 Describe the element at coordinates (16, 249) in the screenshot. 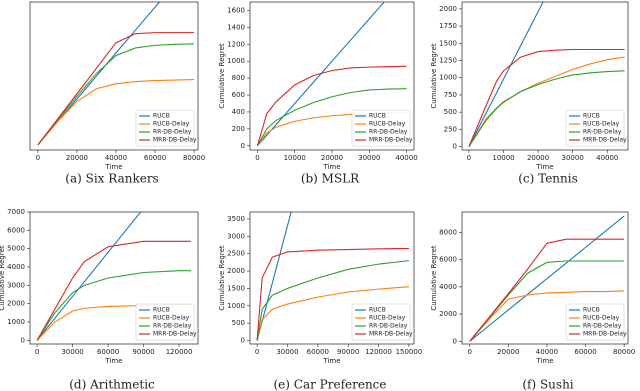

I see `y-tick-label: 5000` at that location.